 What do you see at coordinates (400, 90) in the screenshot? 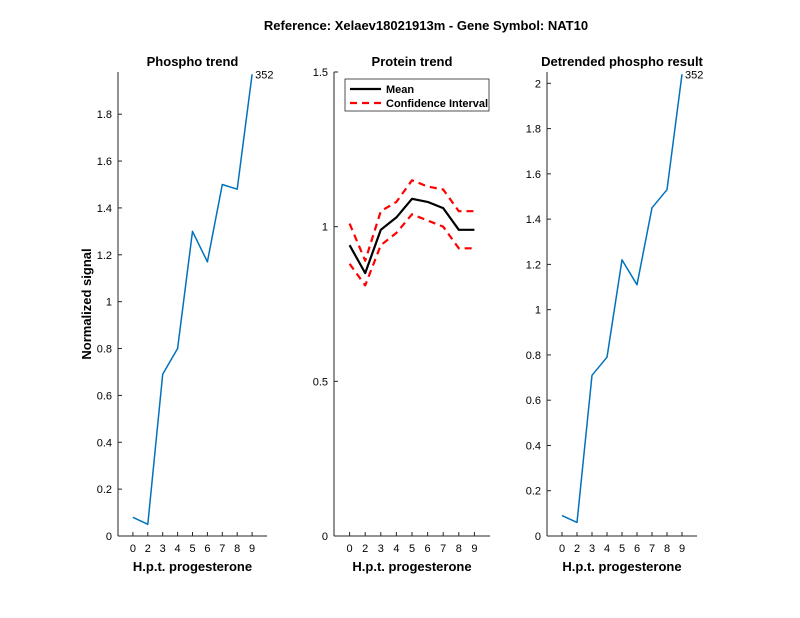
I see `legend-label-mean: Mean` at bounding box center [400, 90].